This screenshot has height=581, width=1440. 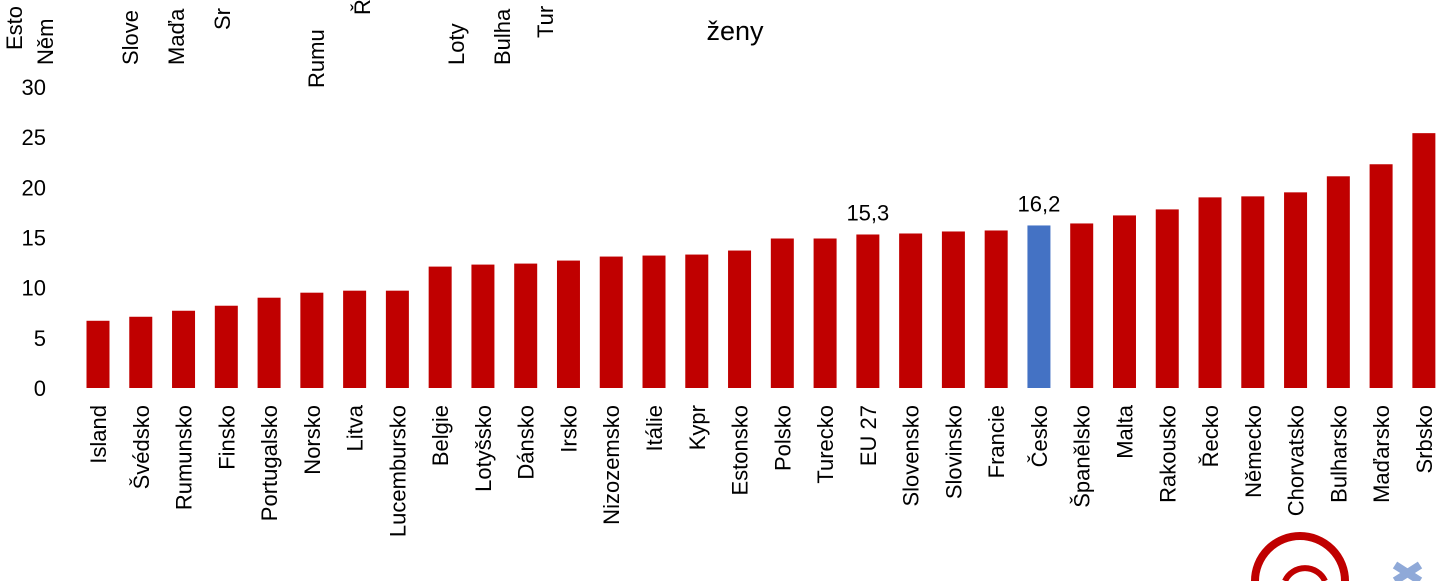 I want to click on clipped-label: Bulha, so click(x=502, y=36).